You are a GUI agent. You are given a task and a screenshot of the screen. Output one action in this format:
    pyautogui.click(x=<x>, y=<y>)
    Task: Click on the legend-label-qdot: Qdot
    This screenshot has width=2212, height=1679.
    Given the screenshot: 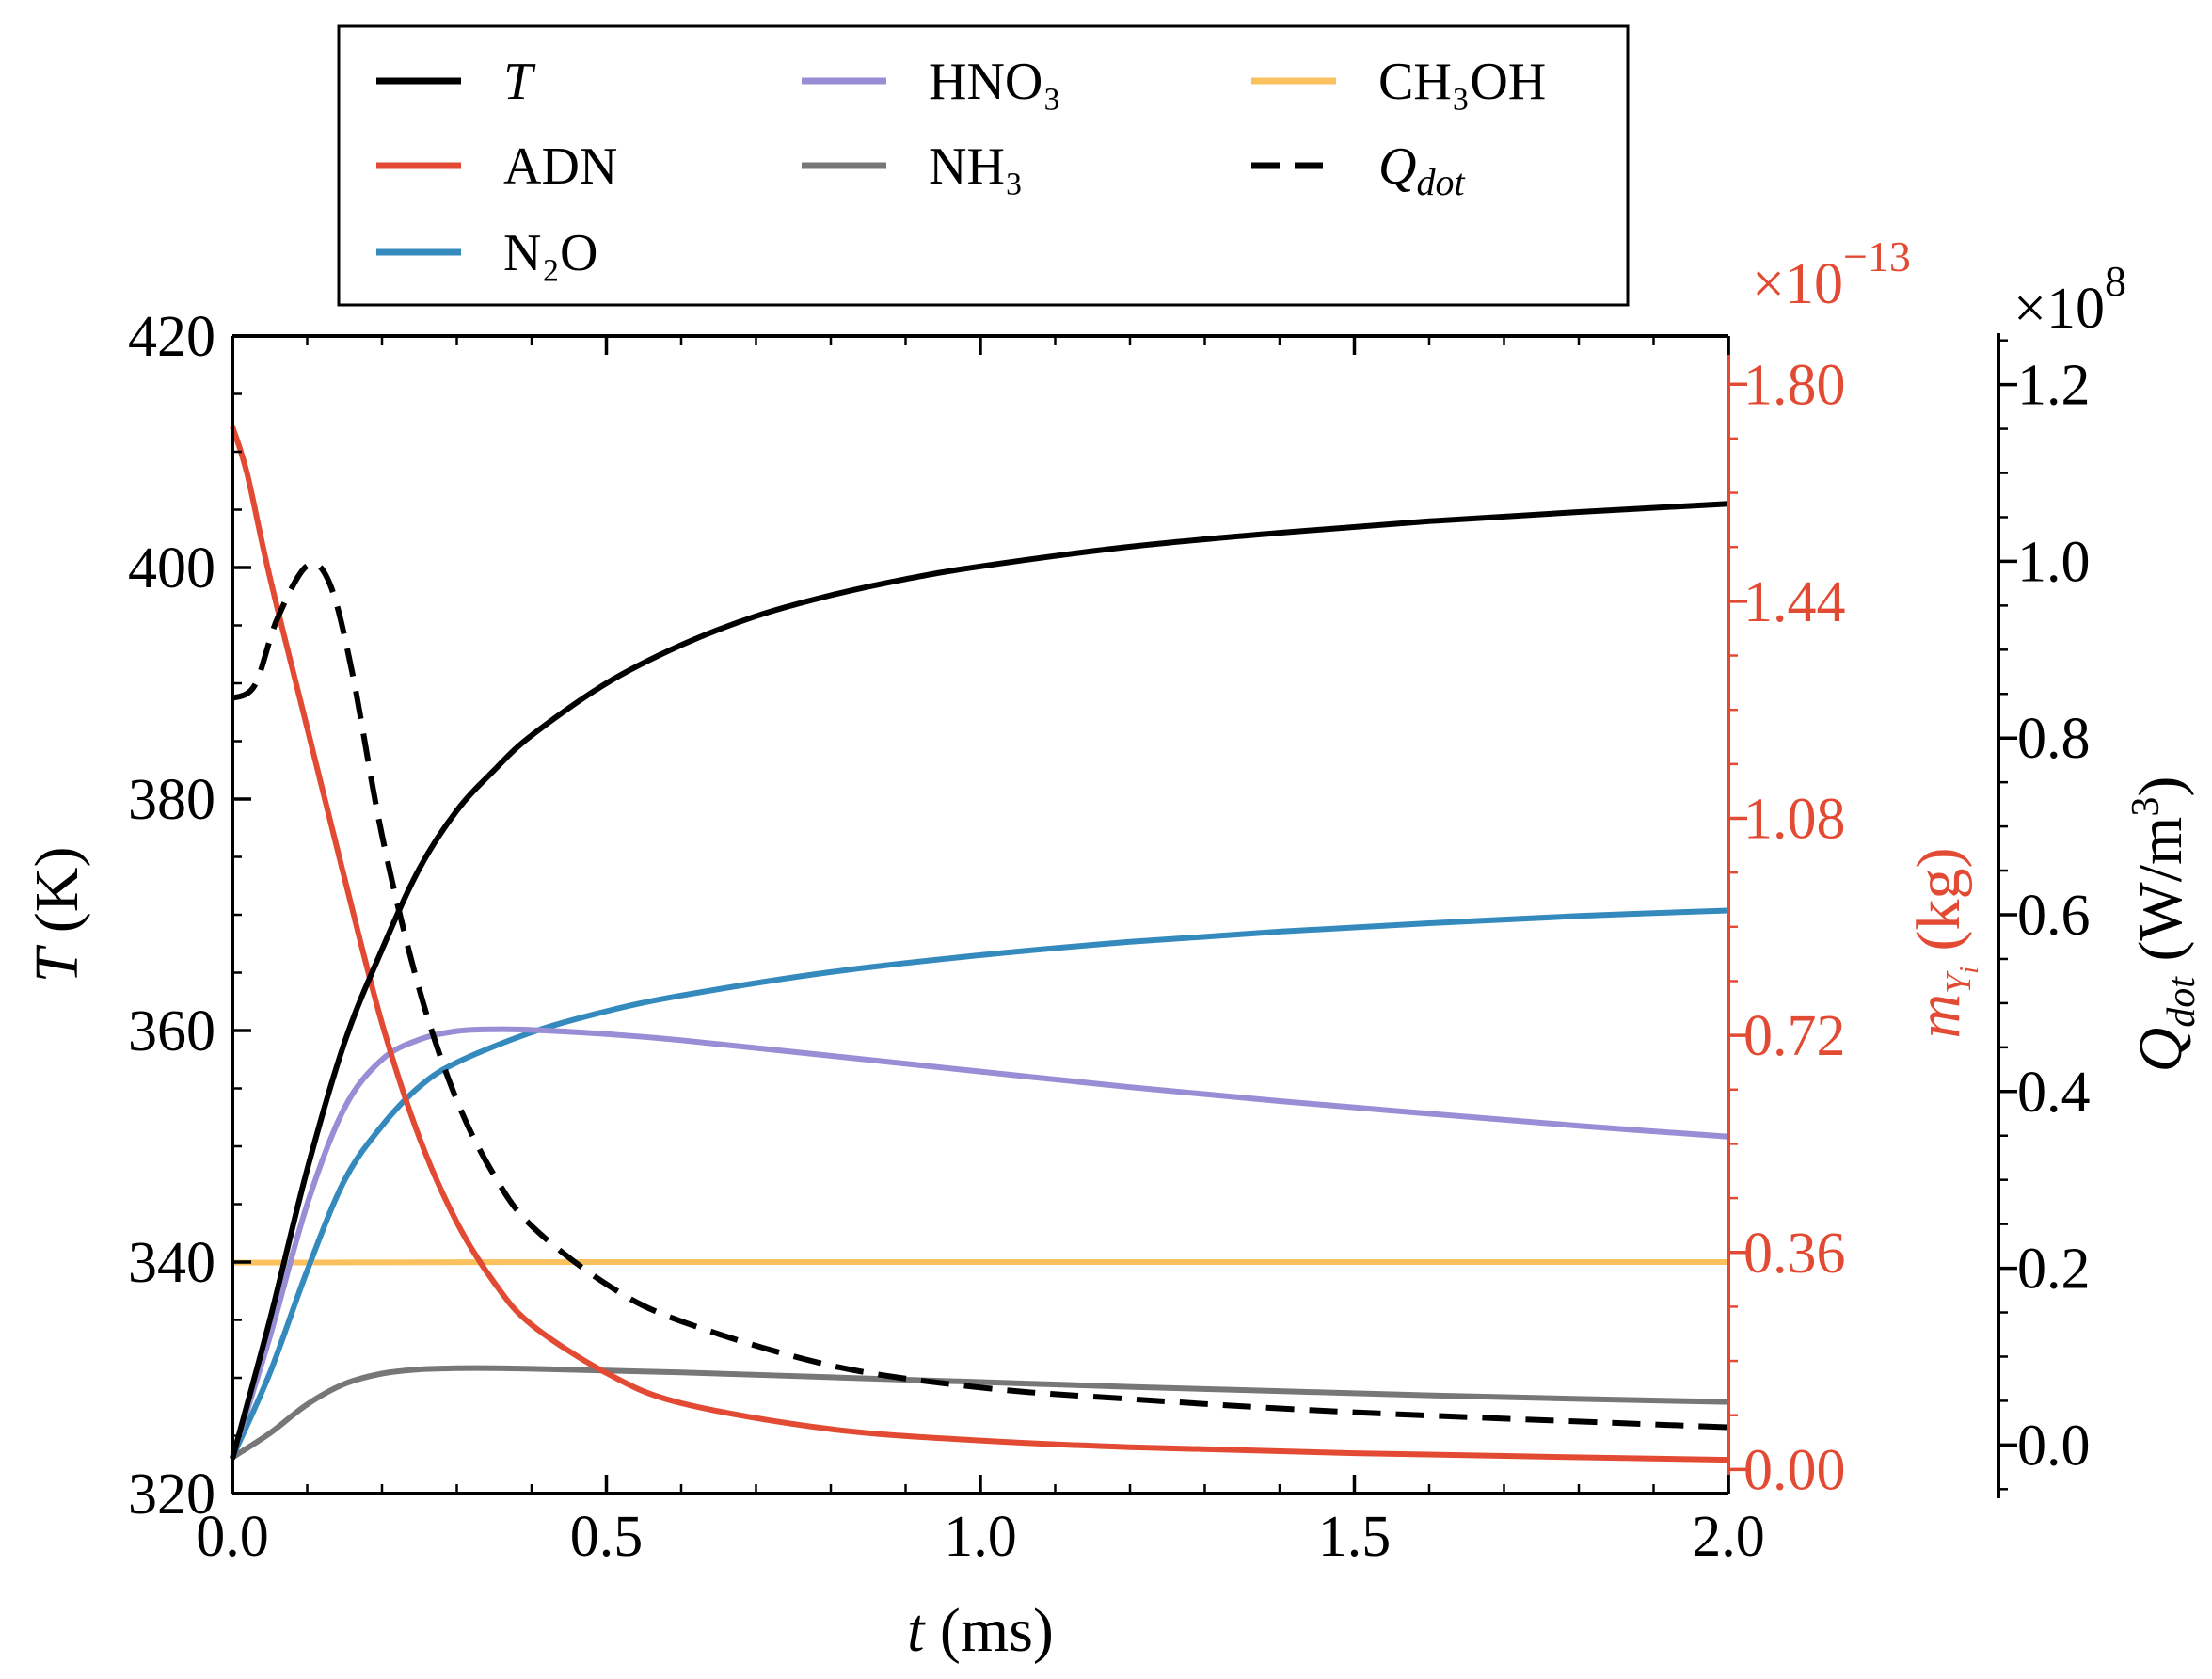 What is the action you would take?
    pyautogui.click(x=1421, y=170)
    